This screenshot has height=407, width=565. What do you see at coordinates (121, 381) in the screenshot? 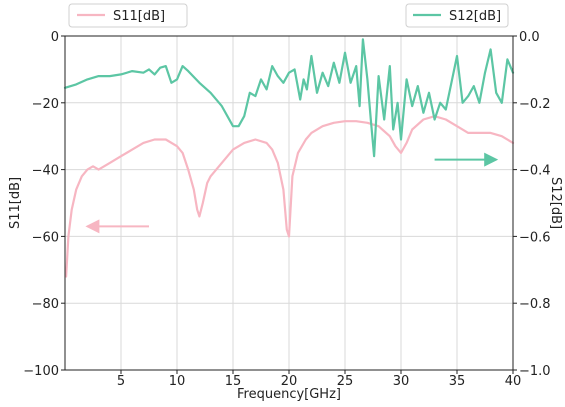
I see `x-tick-label: 5` at bounding box center [121, 381].